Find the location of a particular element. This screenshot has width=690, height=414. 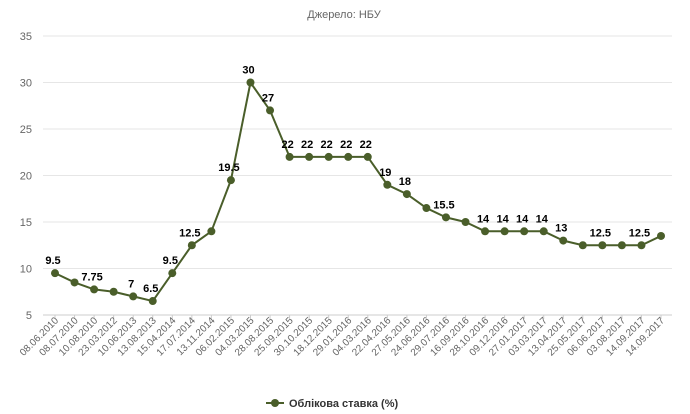

data-label: 27 is located at coordinates (268, 98).